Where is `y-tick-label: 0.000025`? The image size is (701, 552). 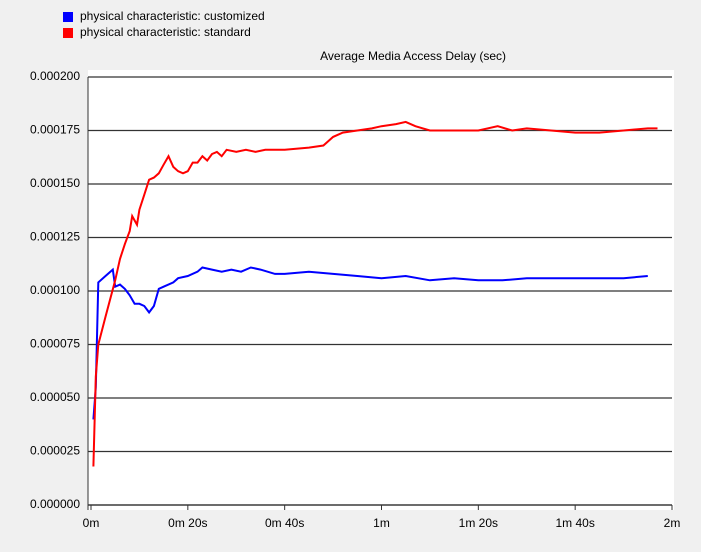 y-tick-label: 0.000025 is located at coordinates (55, 451).